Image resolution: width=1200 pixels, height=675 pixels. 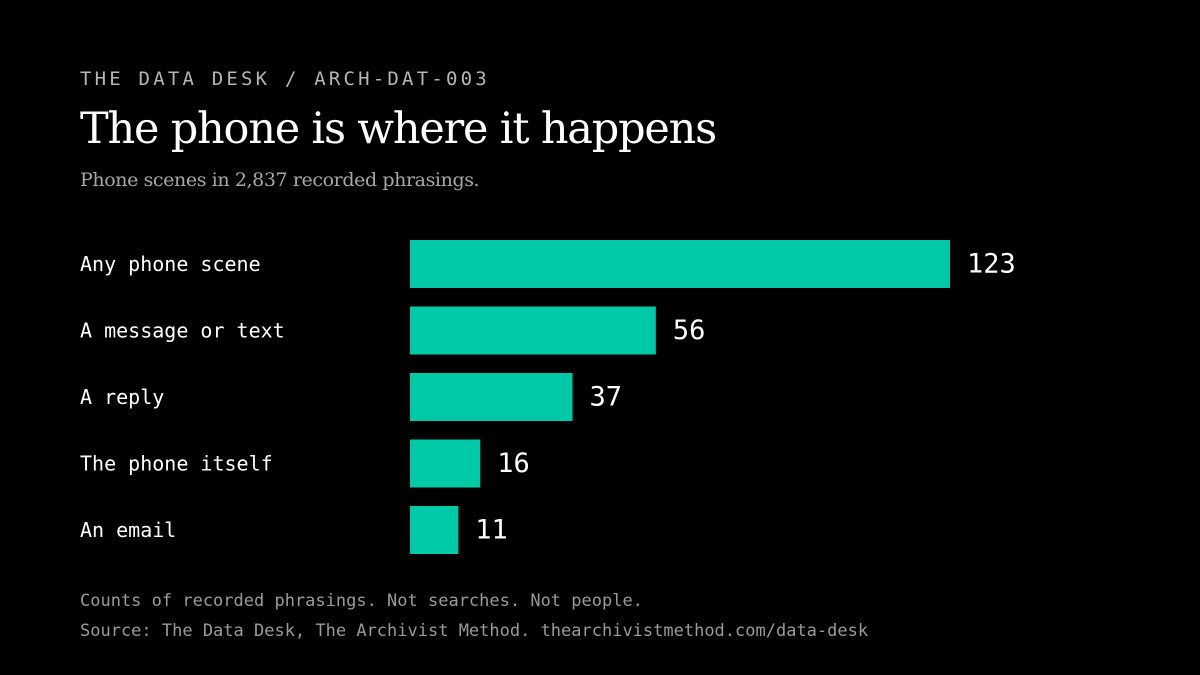 What do you see at coordinates (170, 264) in the screenshot?
I see `category-label: Any phone scene` at bounding box center [170, 264].